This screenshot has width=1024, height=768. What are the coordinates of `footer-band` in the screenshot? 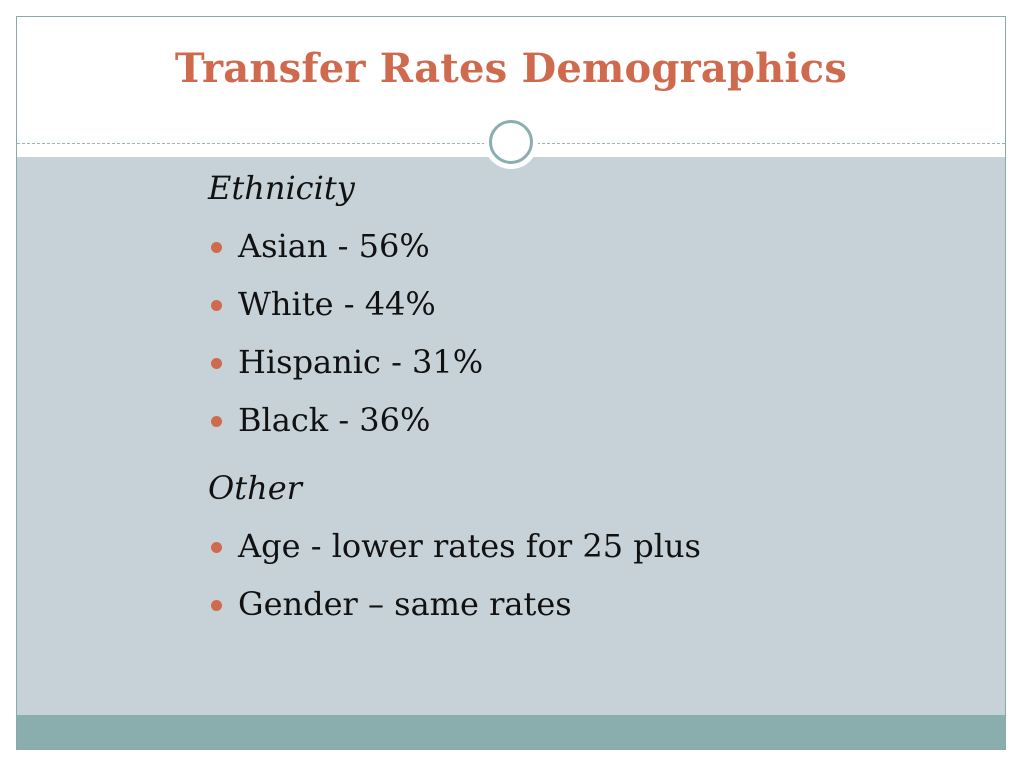 It's located at (511, 732).